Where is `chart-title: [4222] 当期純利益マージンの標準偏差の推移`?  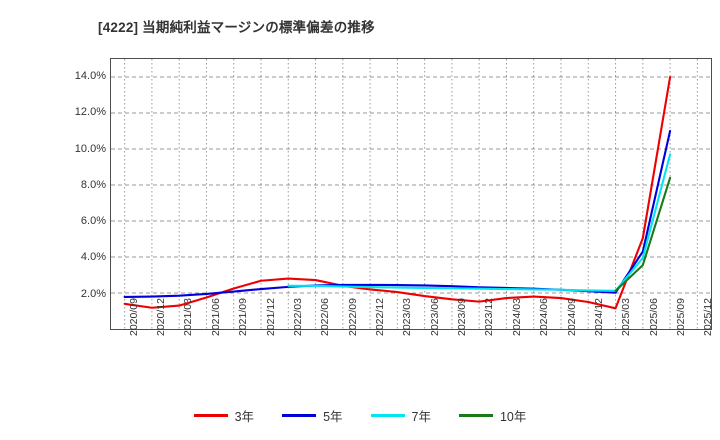
chart-title: [4222] 当期純利益マージンの標準偏差の推移 is located at coordinates (236, 27).